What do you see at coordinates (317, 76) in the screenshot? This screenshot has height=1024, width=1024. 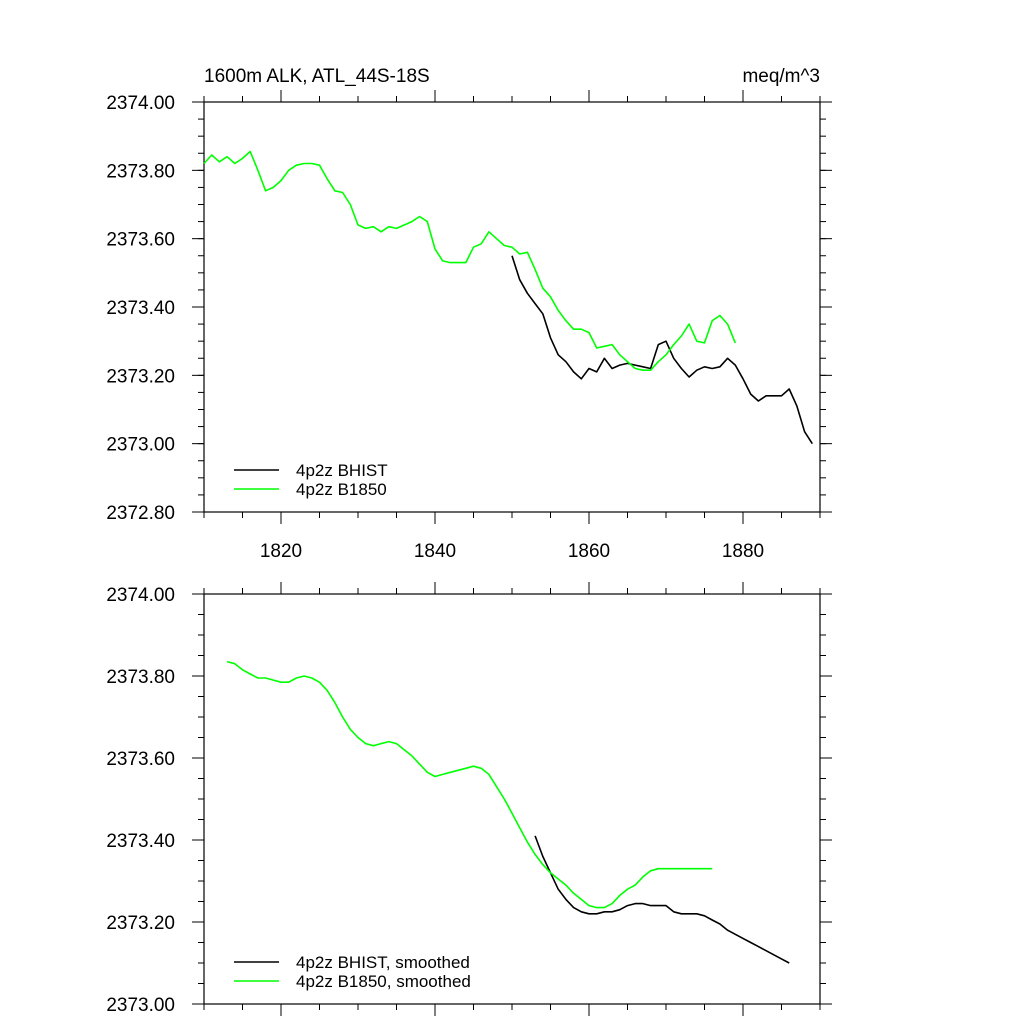 I see `chart-title: 1600m ALK, ATL_44S-18S` at bounding box center [317, 76].